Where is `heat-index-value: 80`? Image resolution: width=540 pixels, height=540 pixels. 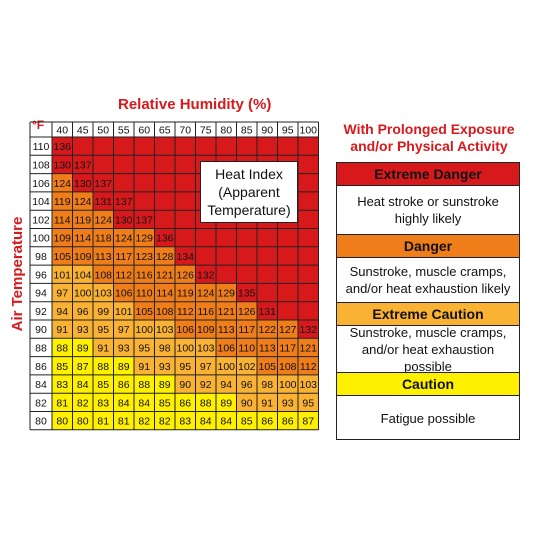 heat-index-value: 80 is located at coordinates (62, 422).